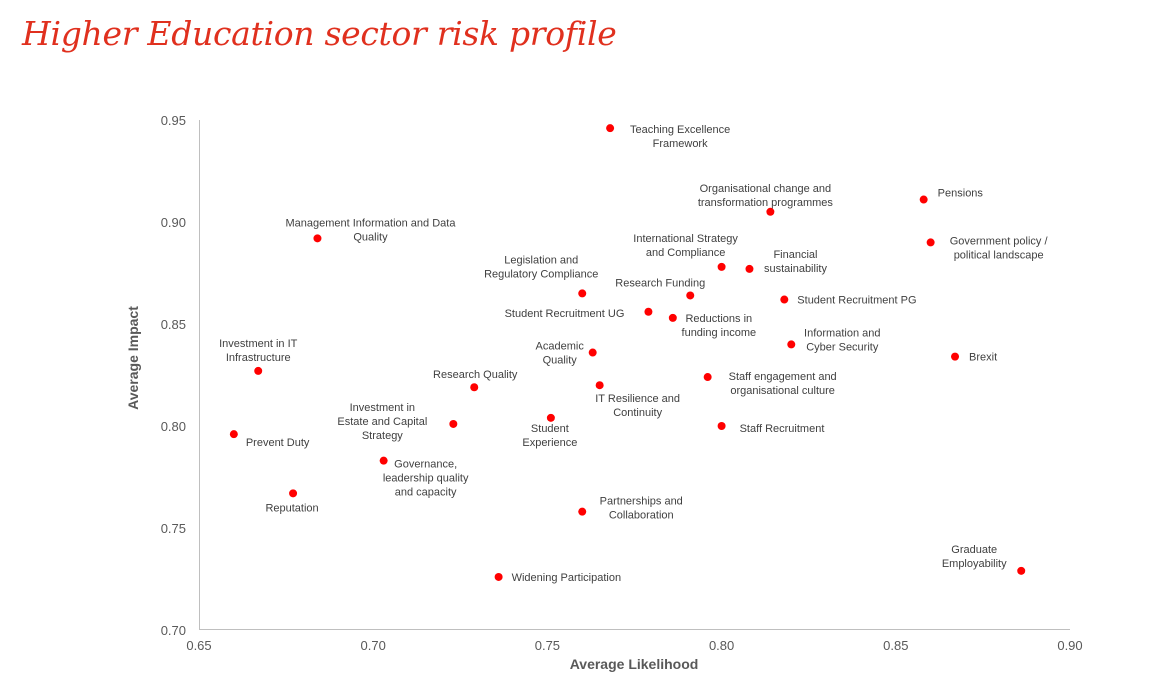 The height and width of the screenshot is (697, 1154). I want to click on data-label: Experience, so click(549, 443).